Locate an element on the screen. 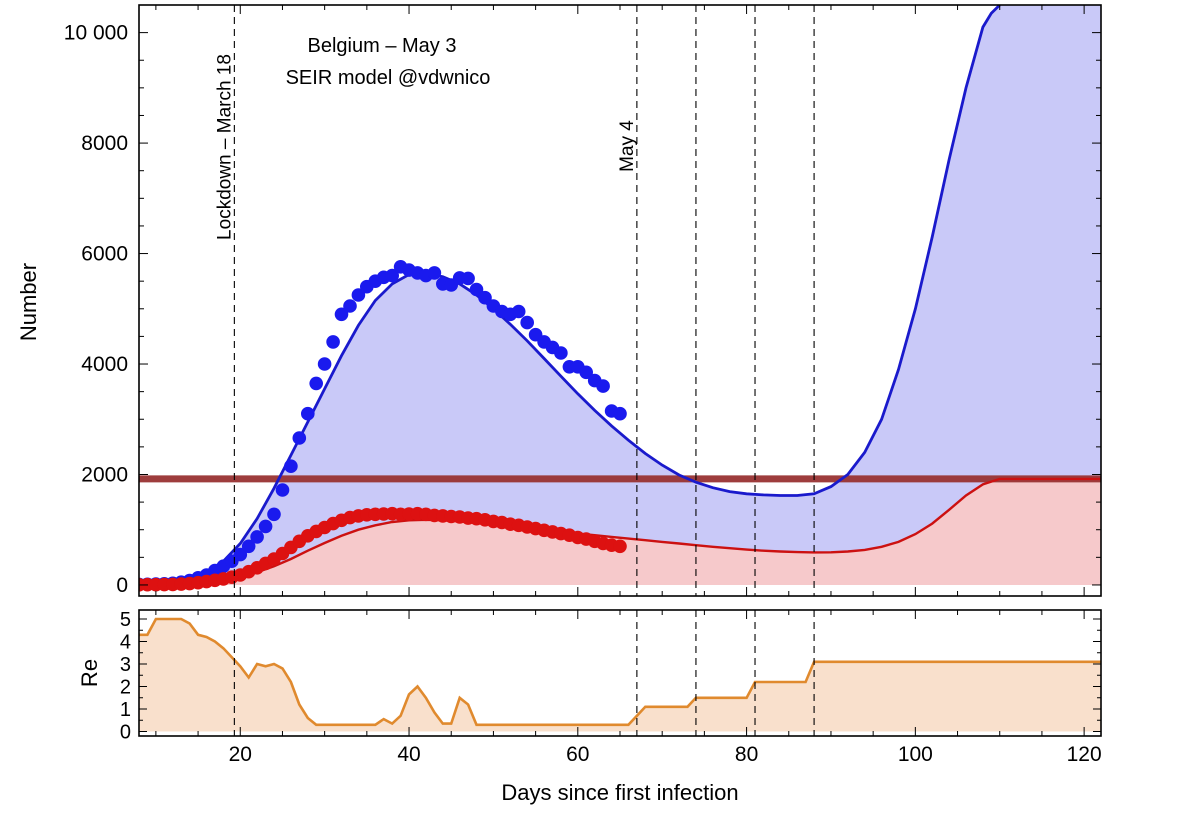 The width and height of the screenshot is (1200, 822). x-tick-label: 80 is located at coordinates (746, 754).